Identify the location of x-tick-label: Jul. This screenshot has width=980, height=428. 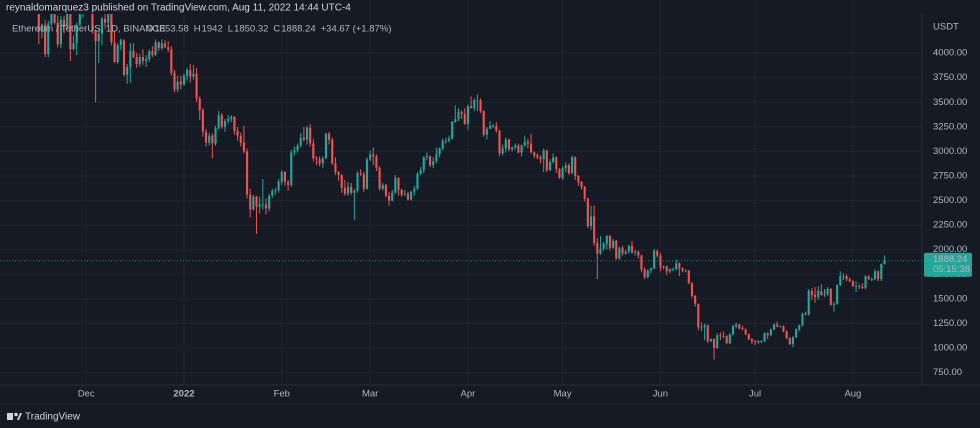
(755, 394).